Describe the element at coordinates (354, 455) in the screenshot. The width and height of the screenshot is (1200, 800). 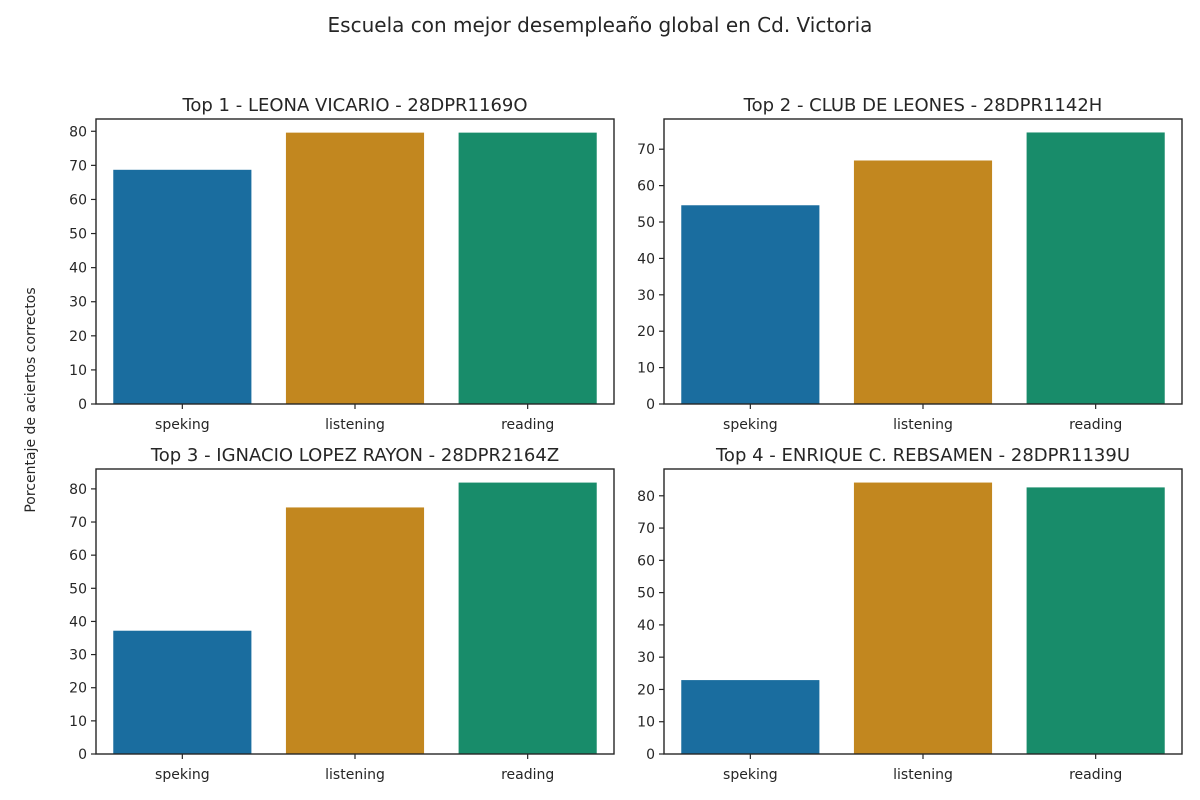
I see `panel-title: Top 3 - IGNACIO LOPEZ RAYON - 28DPR2164Z` at that location.